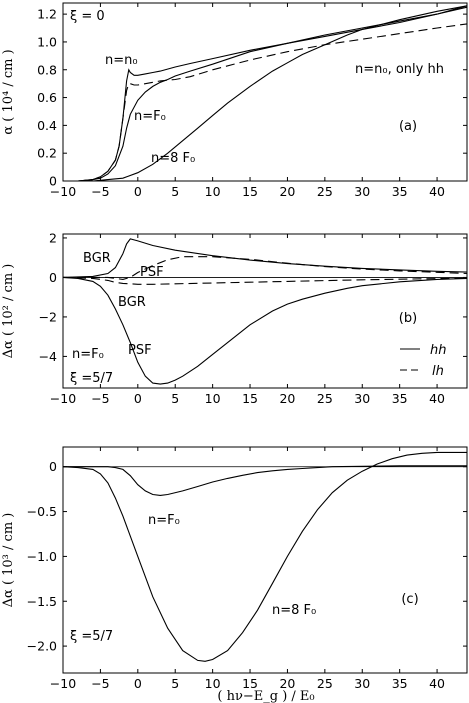  Describe the element at coordinates (408, 126) in the screenshot. I see `panel-a-label: (a)` at that location.